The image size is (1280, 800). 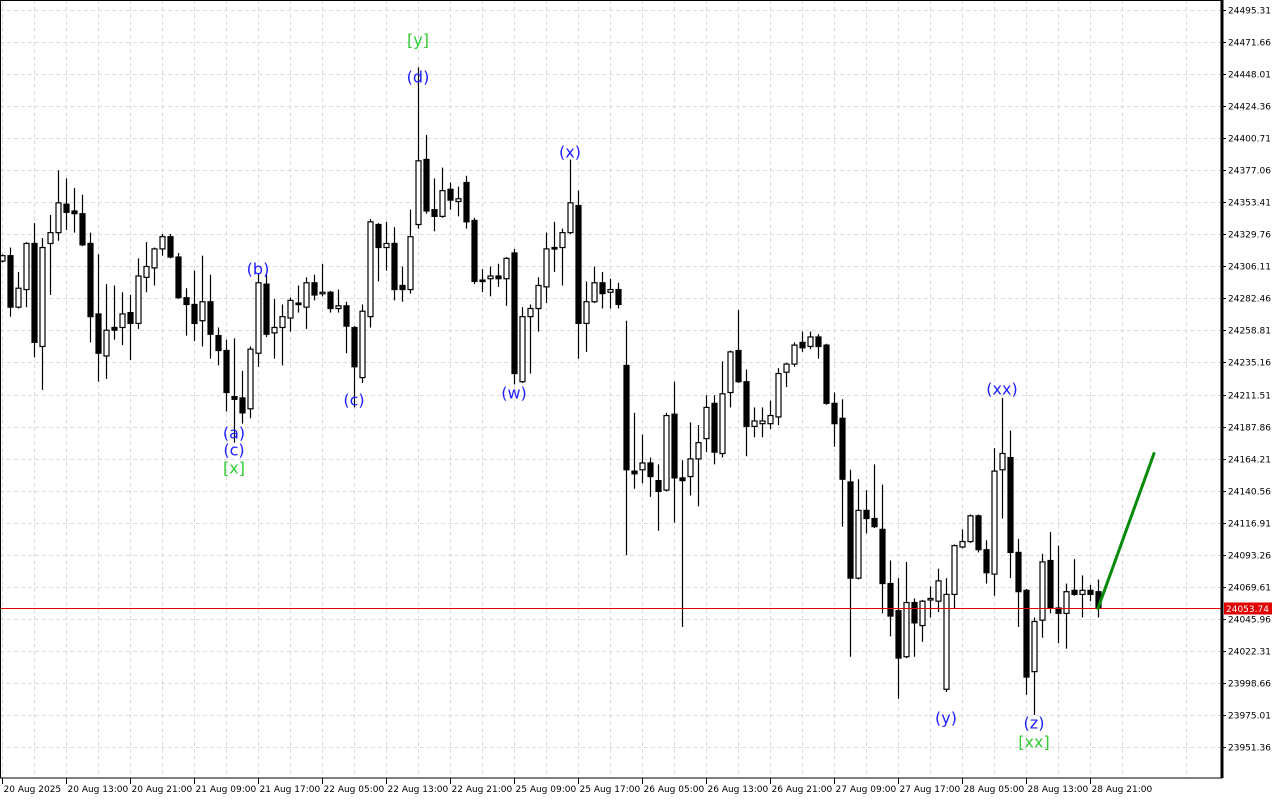 What do you see at coordinates (1249, 525) in the screenshot?
I see `y-tick-label: 24116.91` at bounding box center [1249, 525].